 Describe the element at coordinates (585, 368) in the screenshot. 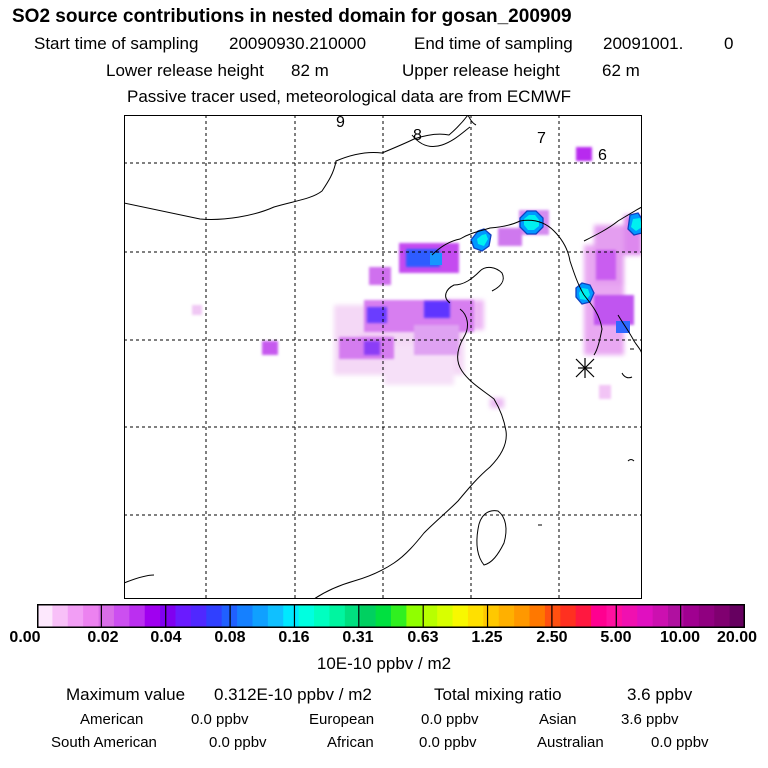

I see `asterisk-icon` at that location.